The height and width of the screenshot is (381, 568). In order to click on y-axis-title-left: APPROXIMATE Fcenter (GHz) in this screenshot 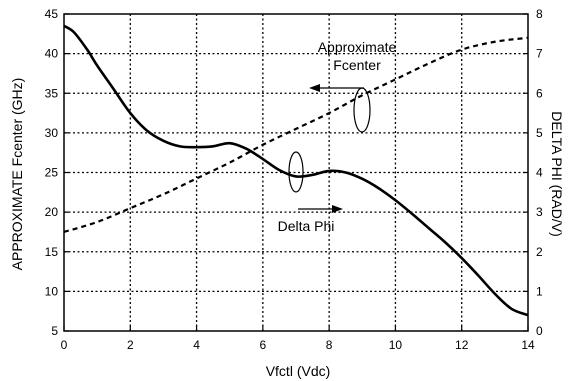, I will do `click(17, 174)`.